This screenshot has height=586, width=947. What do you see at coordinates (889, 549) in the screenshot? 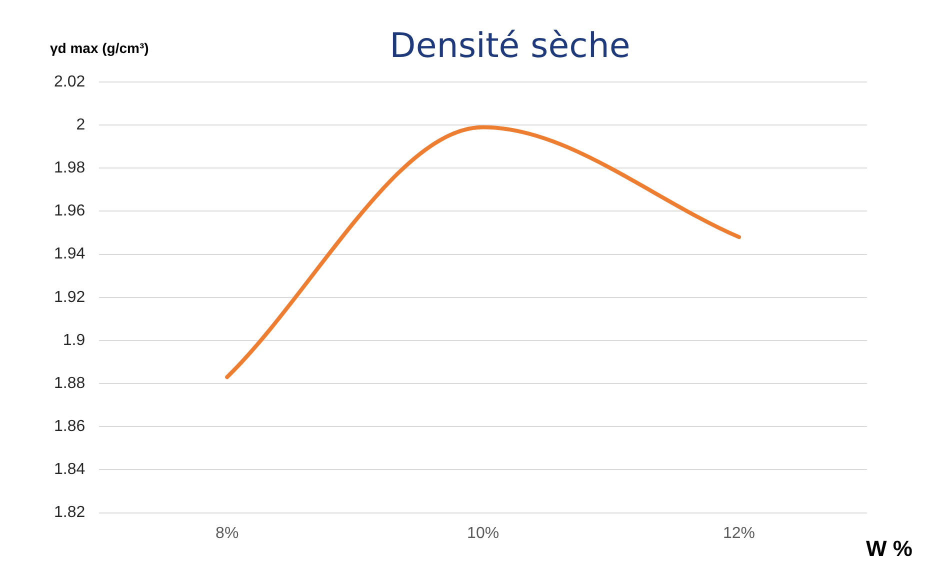
I see `x-axis-title: W %` at bounding box center [889, 549].